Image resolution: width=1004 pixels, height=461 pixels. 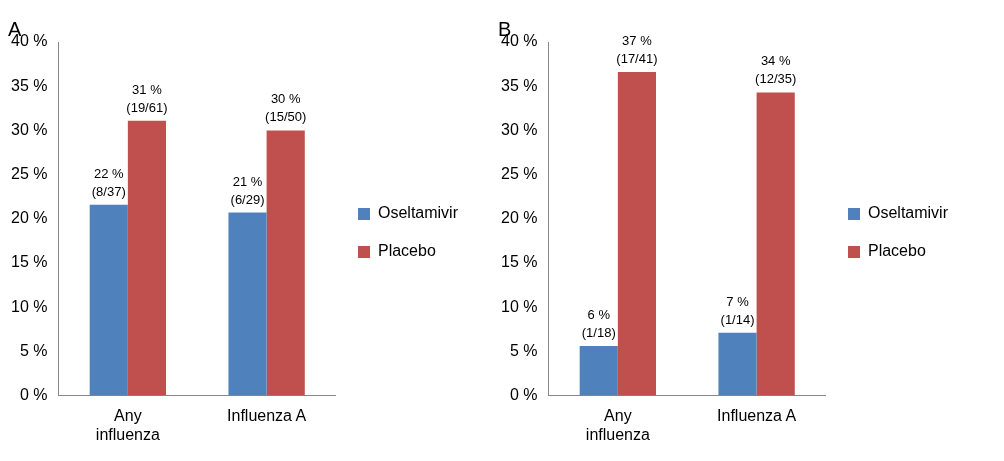 I want to click on data-label: 30 % (15/50), so click(x=286, y=108).